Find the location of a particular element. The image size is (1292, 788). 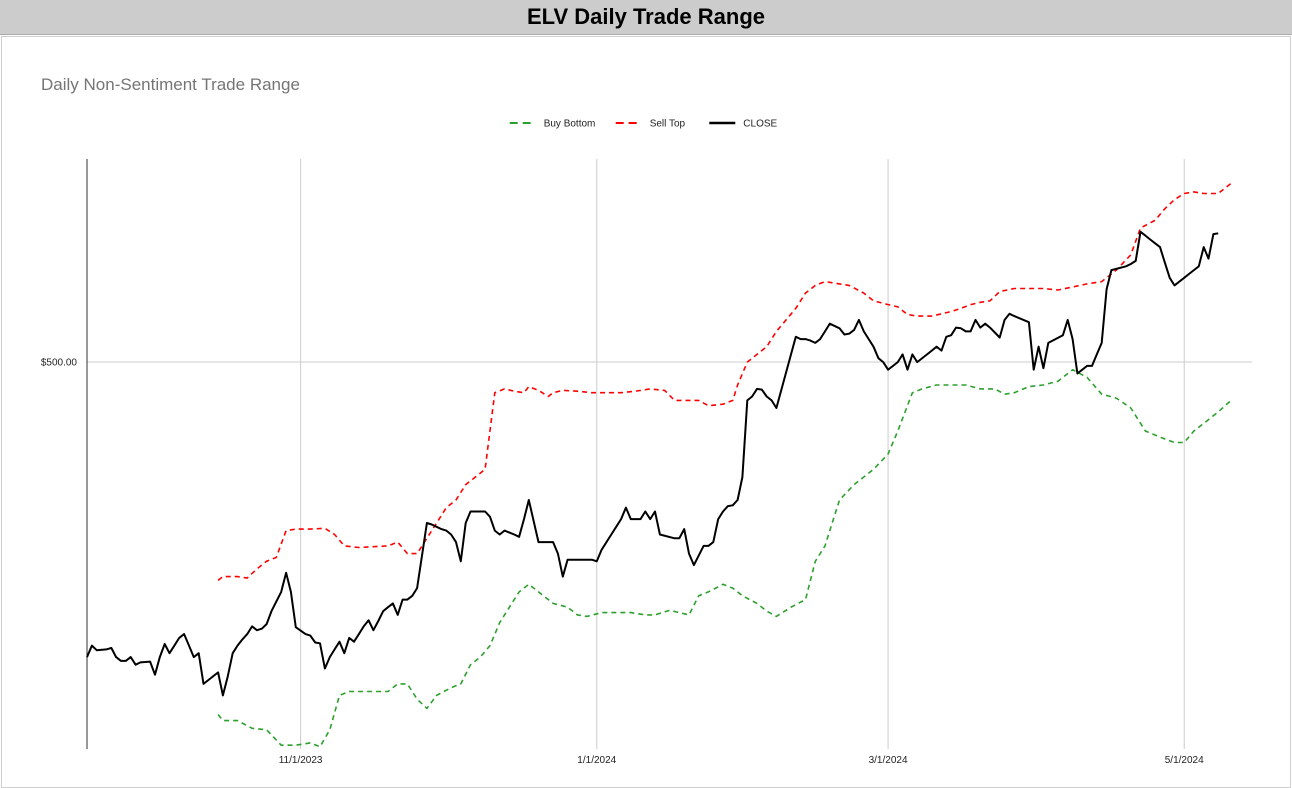

x-tick-label: 3/1/2024 is located at coordinates (888, 760).